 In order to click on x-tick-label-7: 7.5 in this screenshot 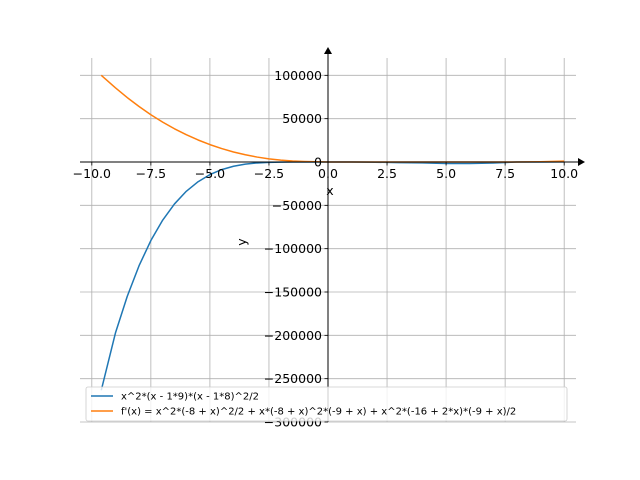, I will do `click(505, 173)`.